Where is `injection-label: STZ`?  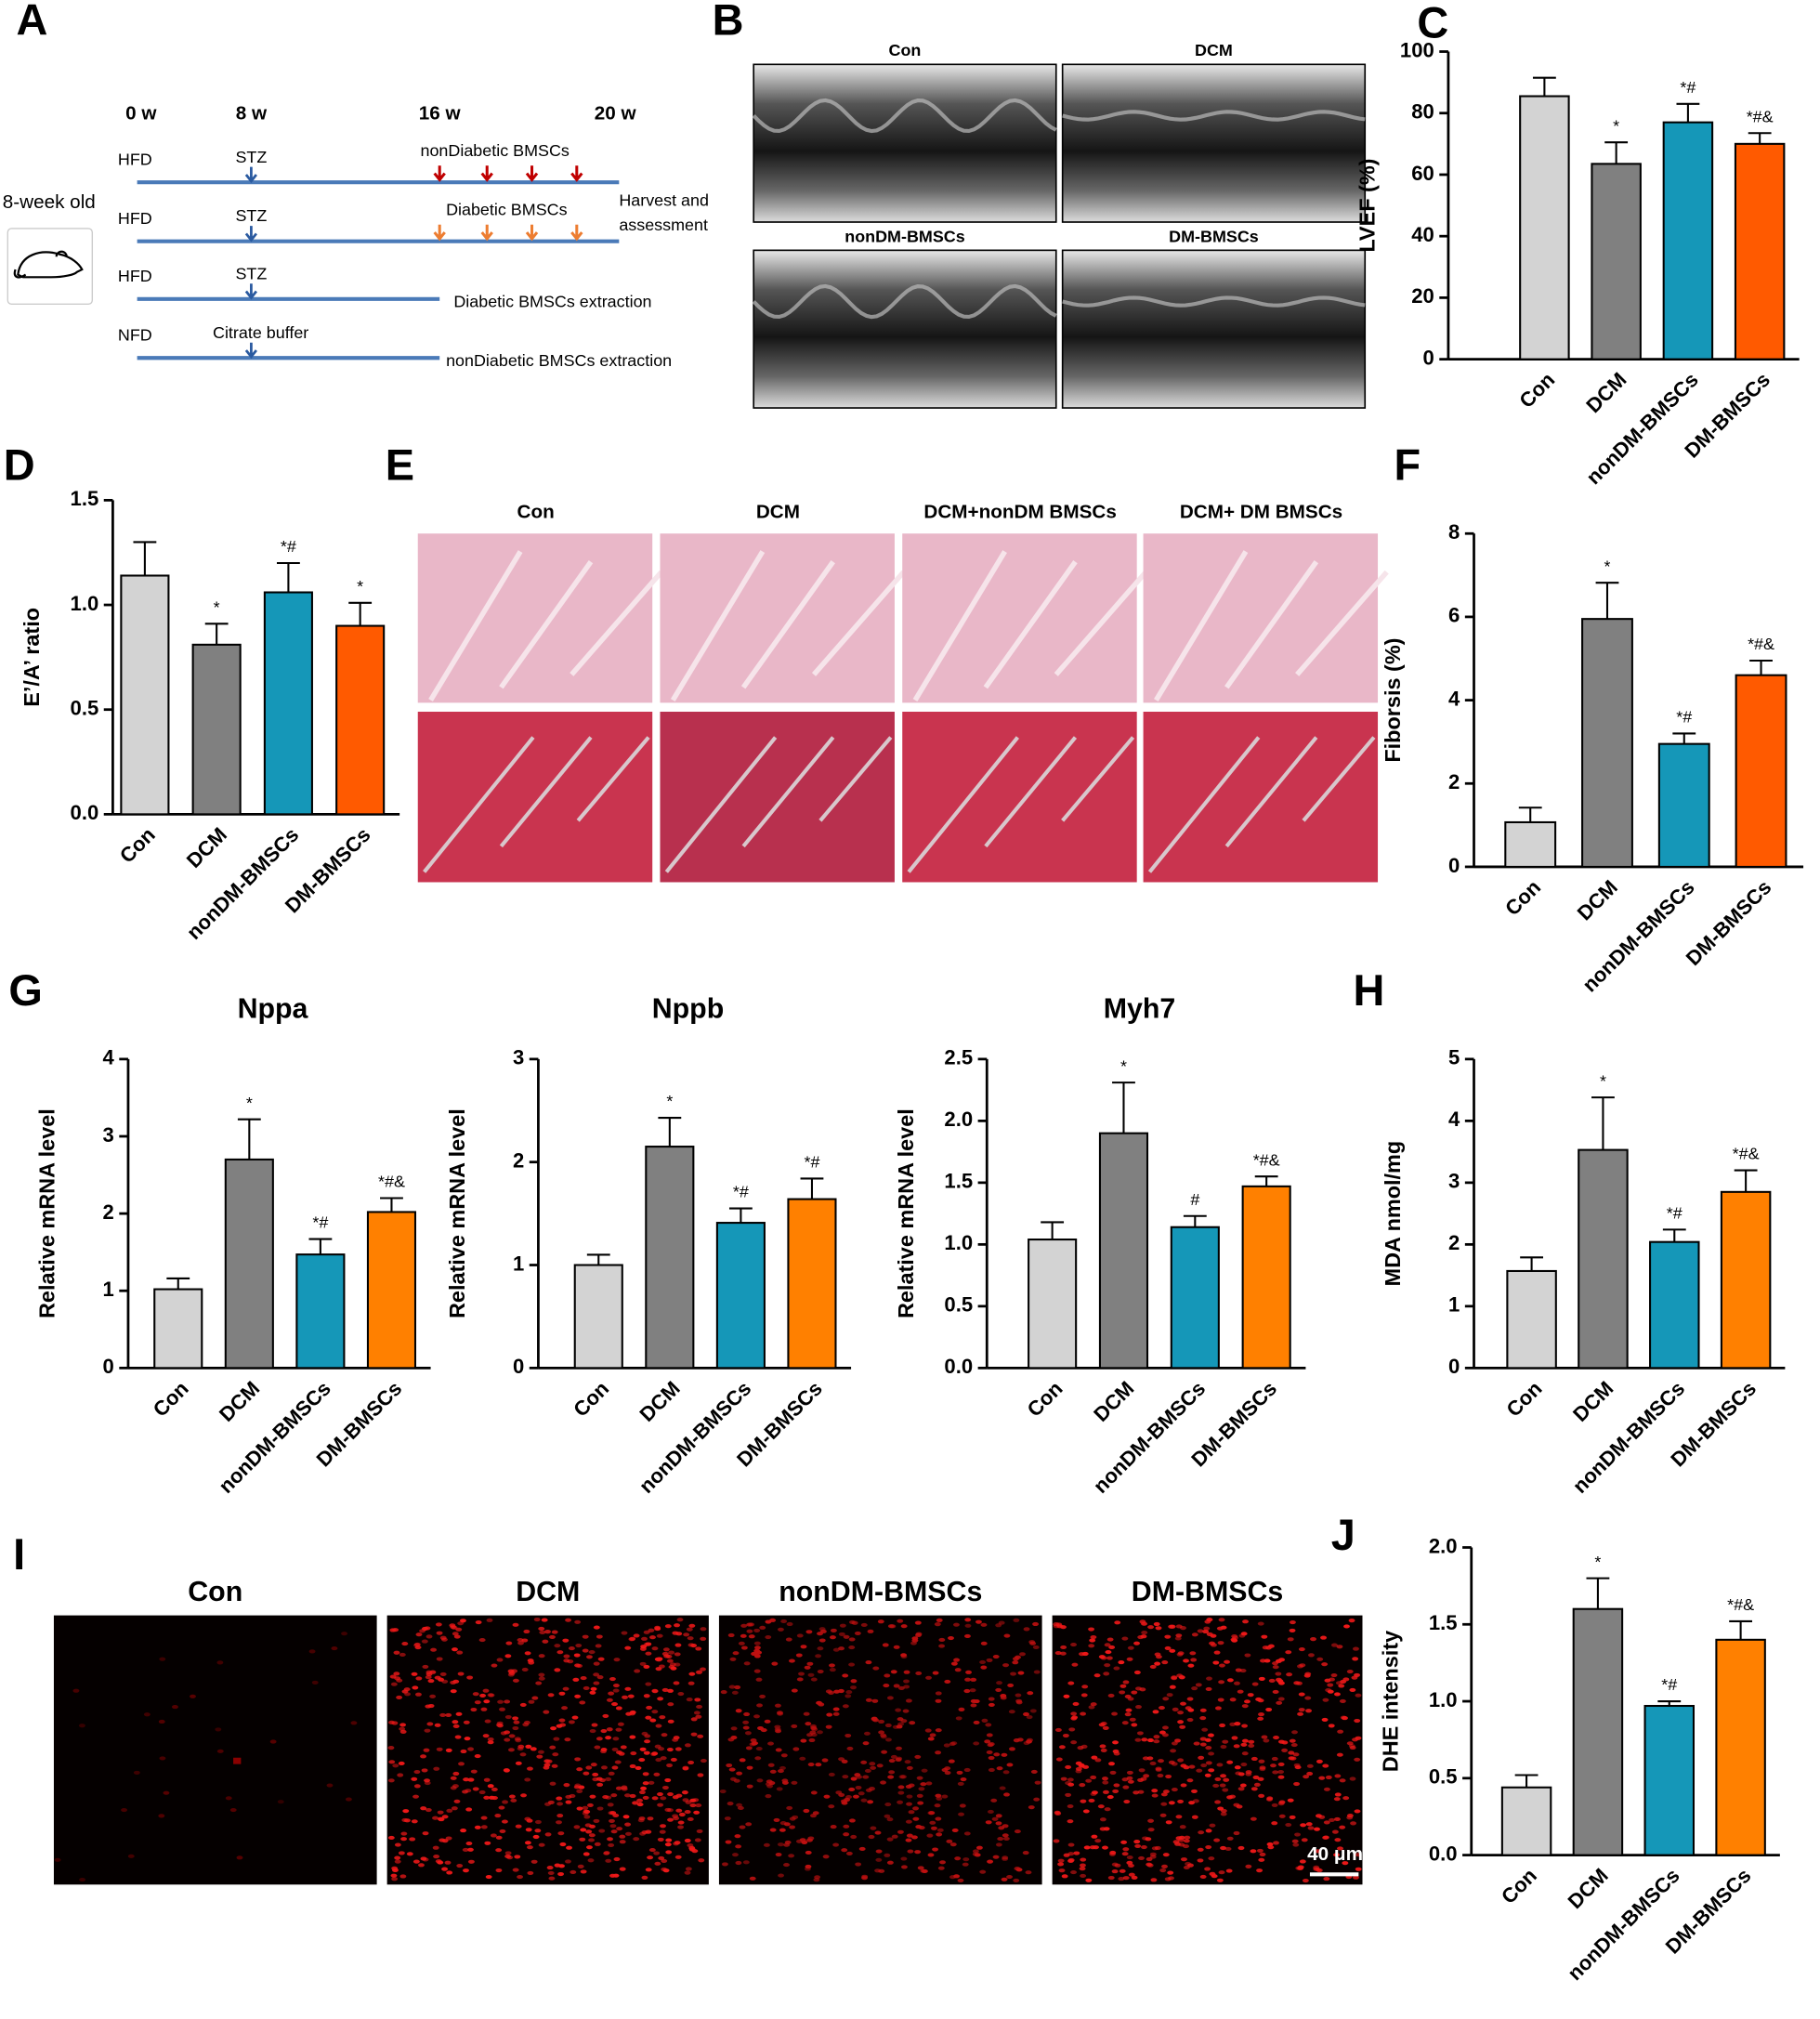 injection-label: STZ is located at coordinates (251, 215).